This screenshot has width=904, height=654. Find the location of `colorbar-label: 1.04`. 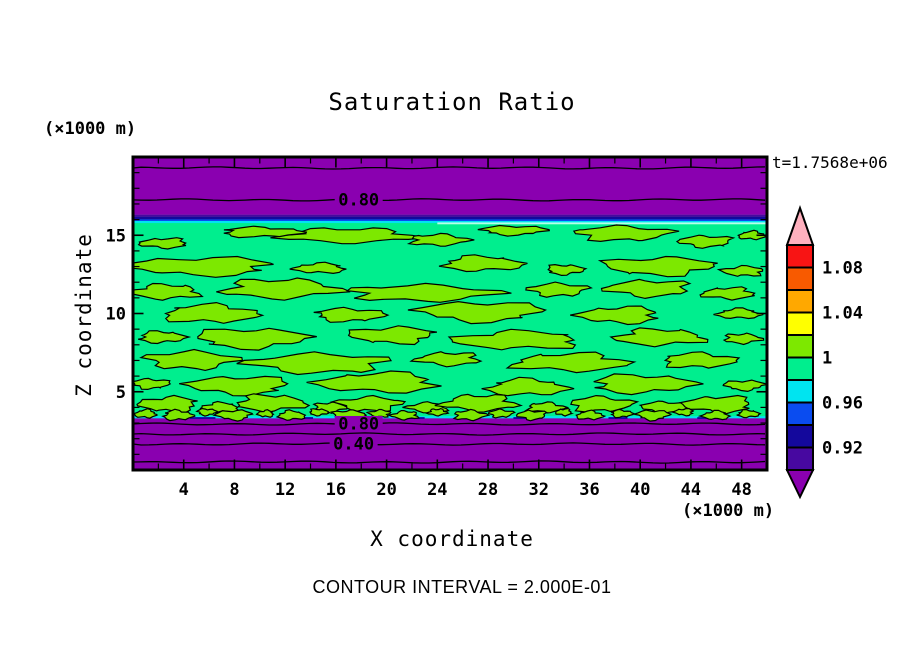

colorbar-label: 1.04 is located at coordinates (842, 314).